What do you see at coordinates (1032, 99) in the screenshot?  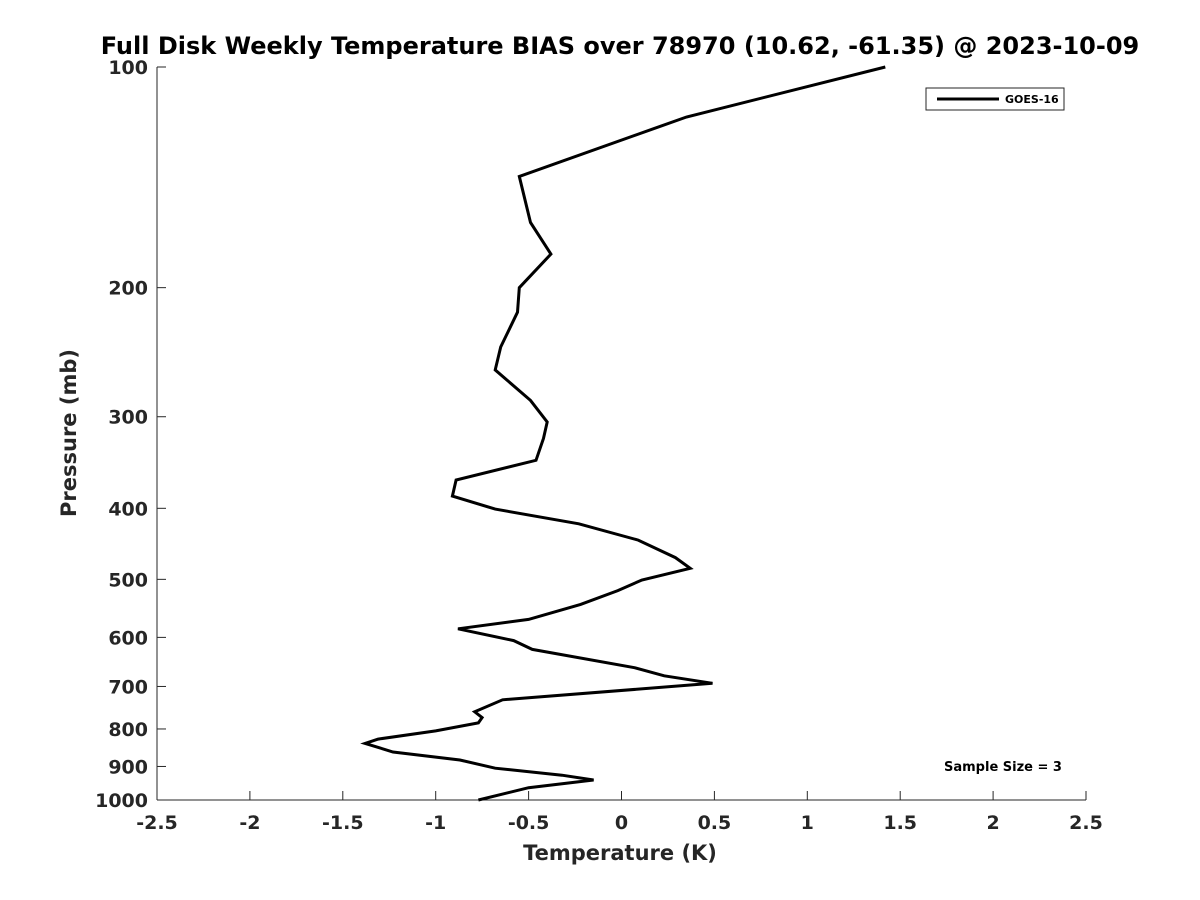 I see `legend-label-goes-16: GOES-16` at bounding box center [1032, 99].